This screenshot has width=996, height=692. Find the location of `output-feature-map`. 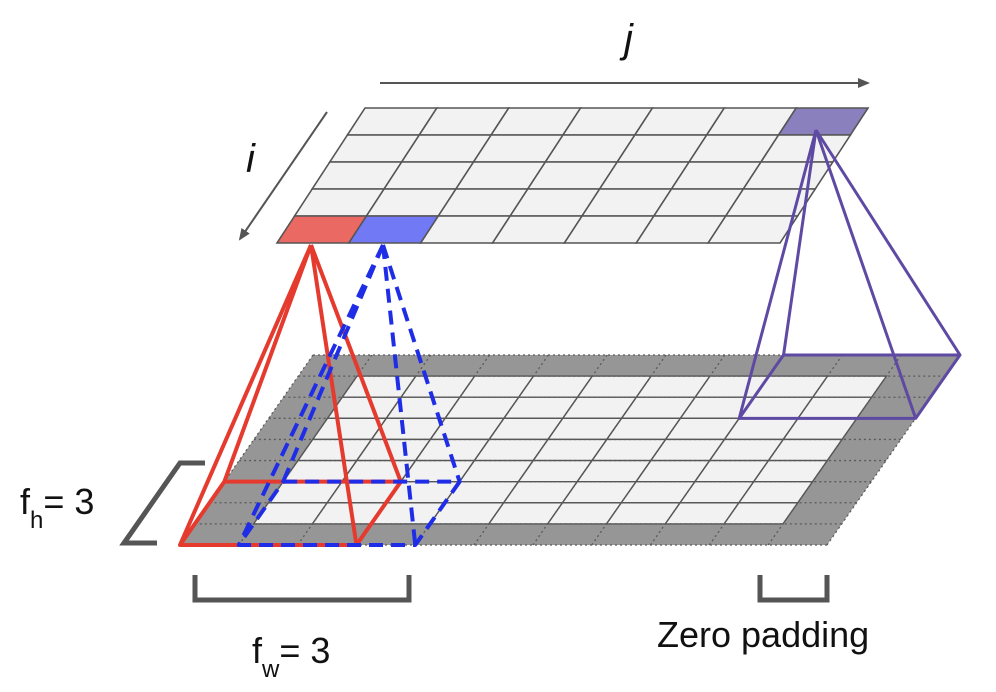

output-feature-map is located at coordinates (572, 175).